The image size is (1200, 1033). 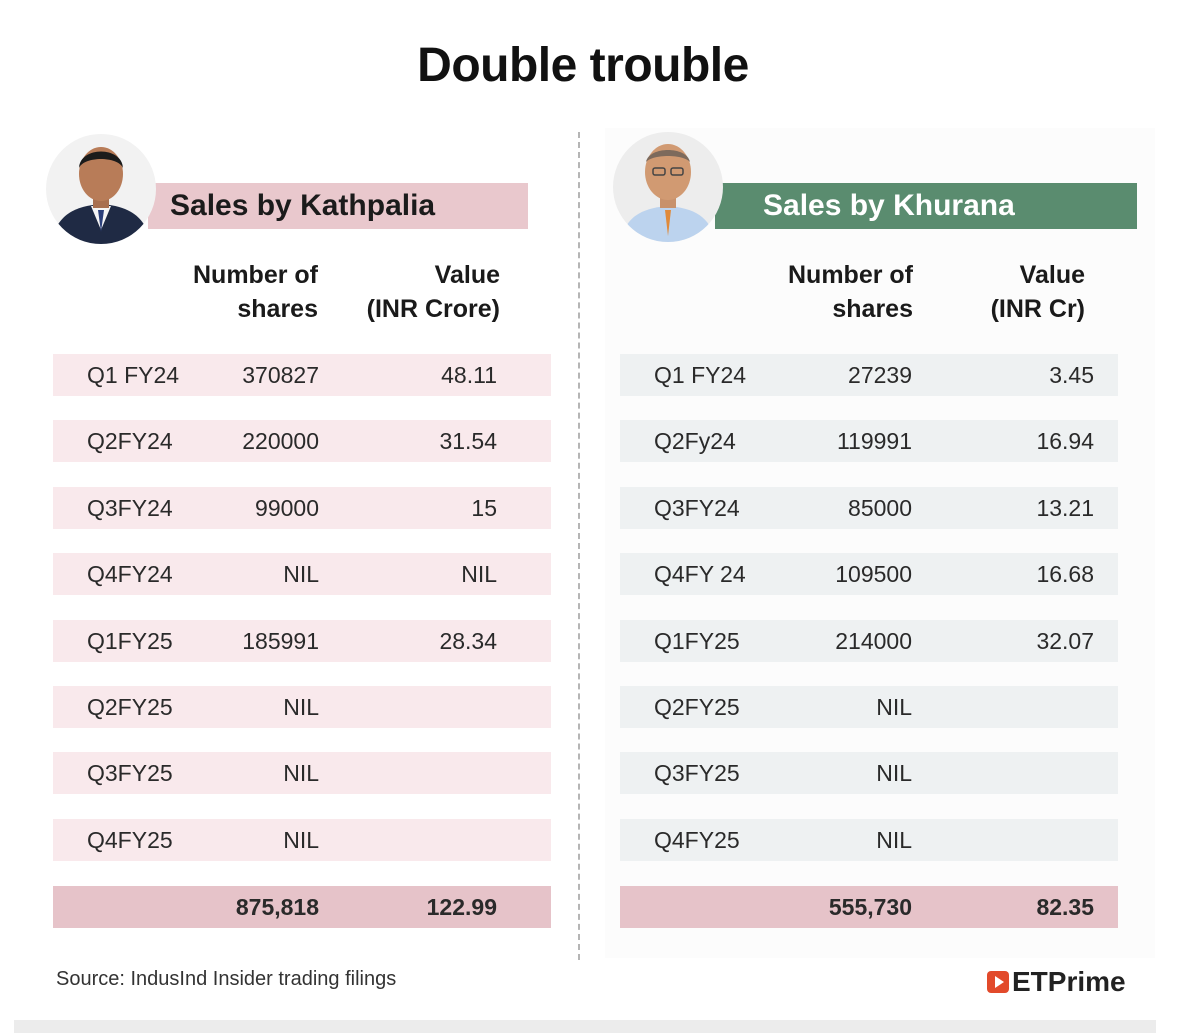 I want to click on shares-cell: 370827, so click(x=280, y=375).